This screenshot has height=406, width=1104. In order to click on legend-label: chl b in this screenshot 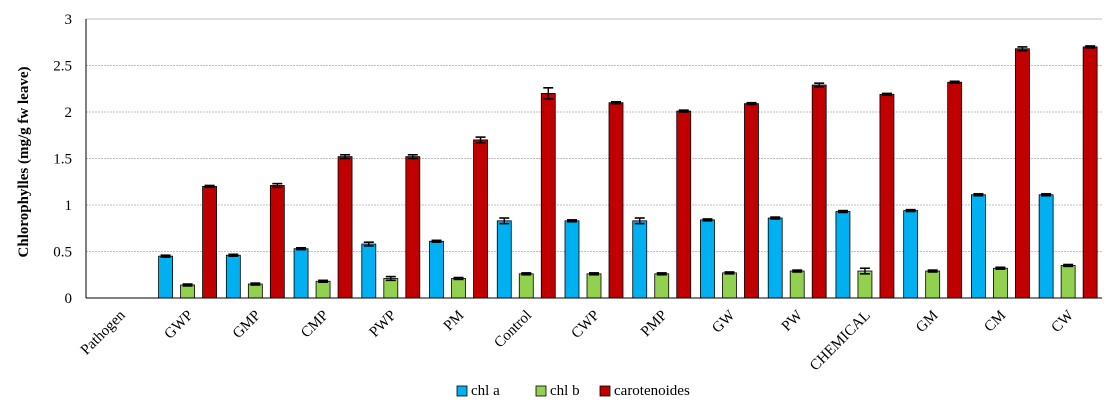, I will do `click(565, 391)`.